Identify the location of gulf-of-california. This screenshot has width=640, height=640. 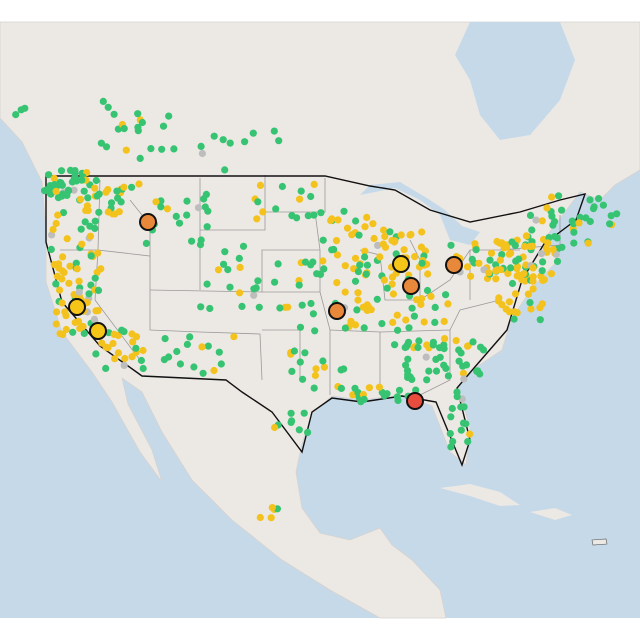
(149, 425).